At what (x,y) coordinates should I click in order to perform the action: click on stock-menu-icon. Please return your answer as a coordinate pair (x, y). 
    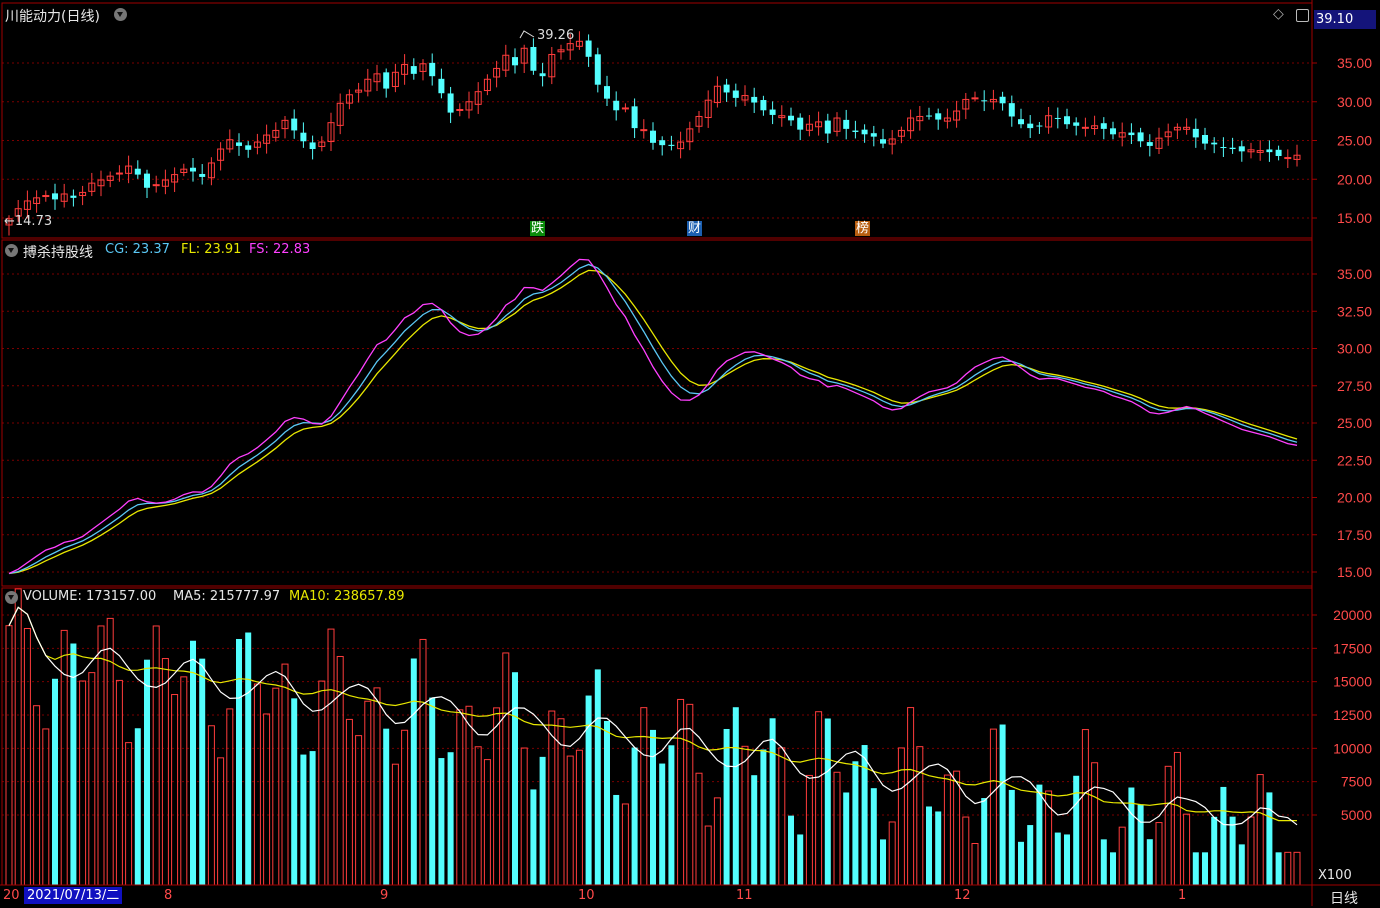
    Looking at the image, I should click on (120, 14).